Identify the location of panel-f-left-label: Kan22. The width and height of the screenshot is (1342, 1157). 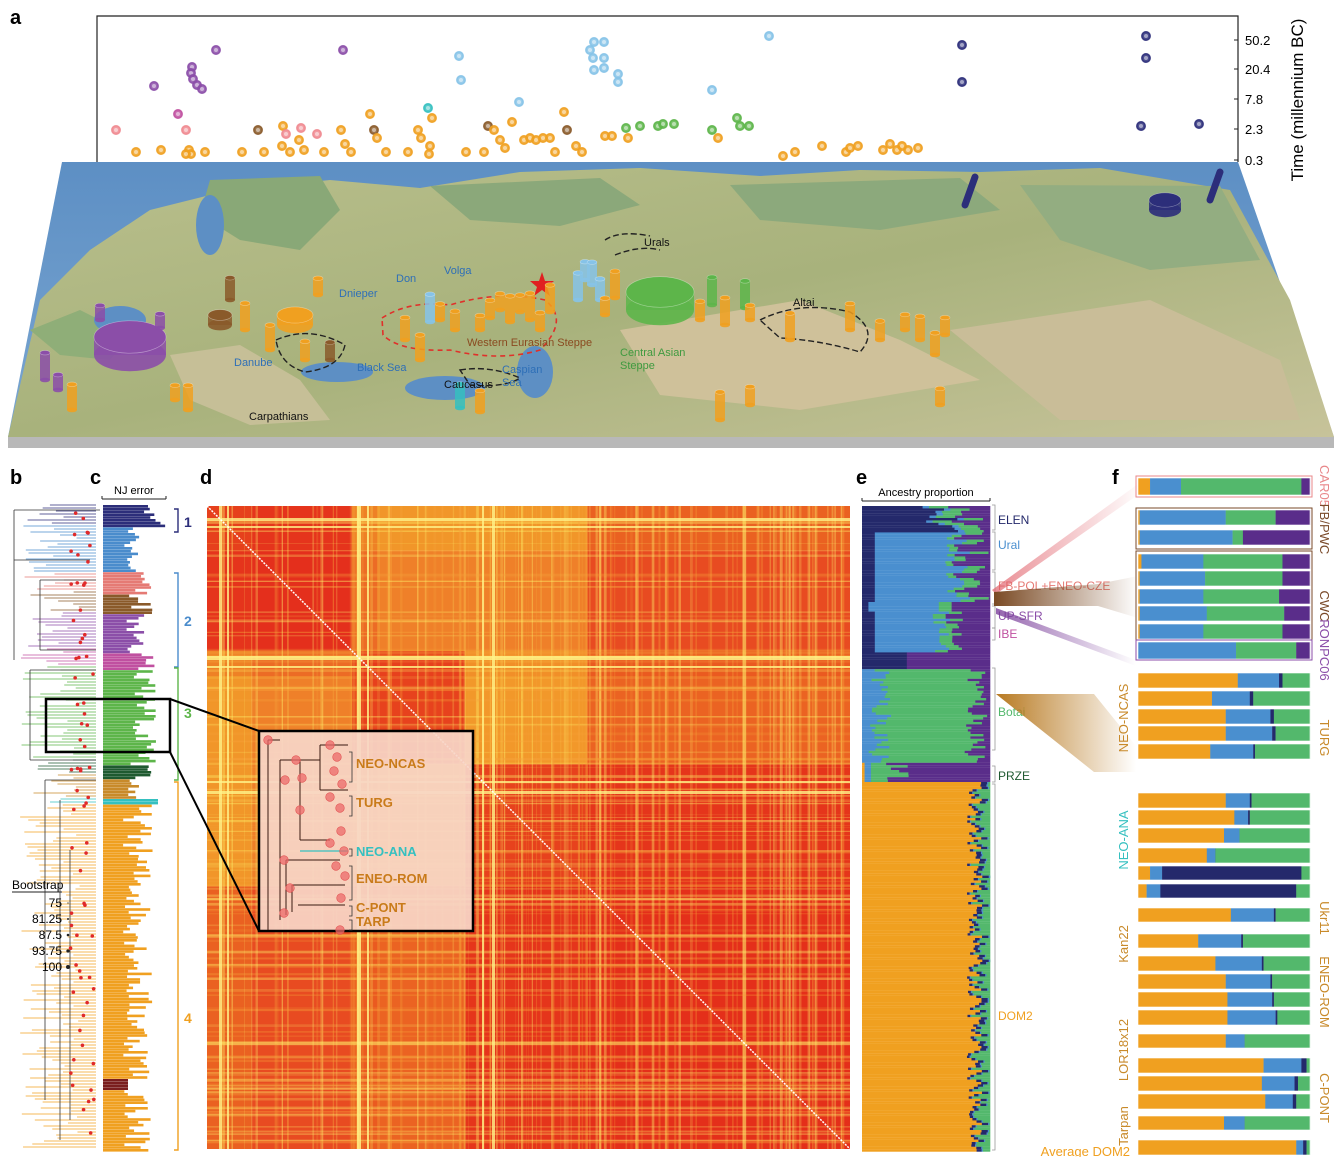
(1123, 944).